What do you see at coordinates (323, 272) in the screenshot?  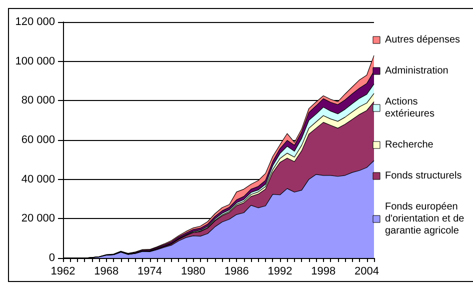 I see `x-tick-label: 1998` at bounding box center [323, 272].